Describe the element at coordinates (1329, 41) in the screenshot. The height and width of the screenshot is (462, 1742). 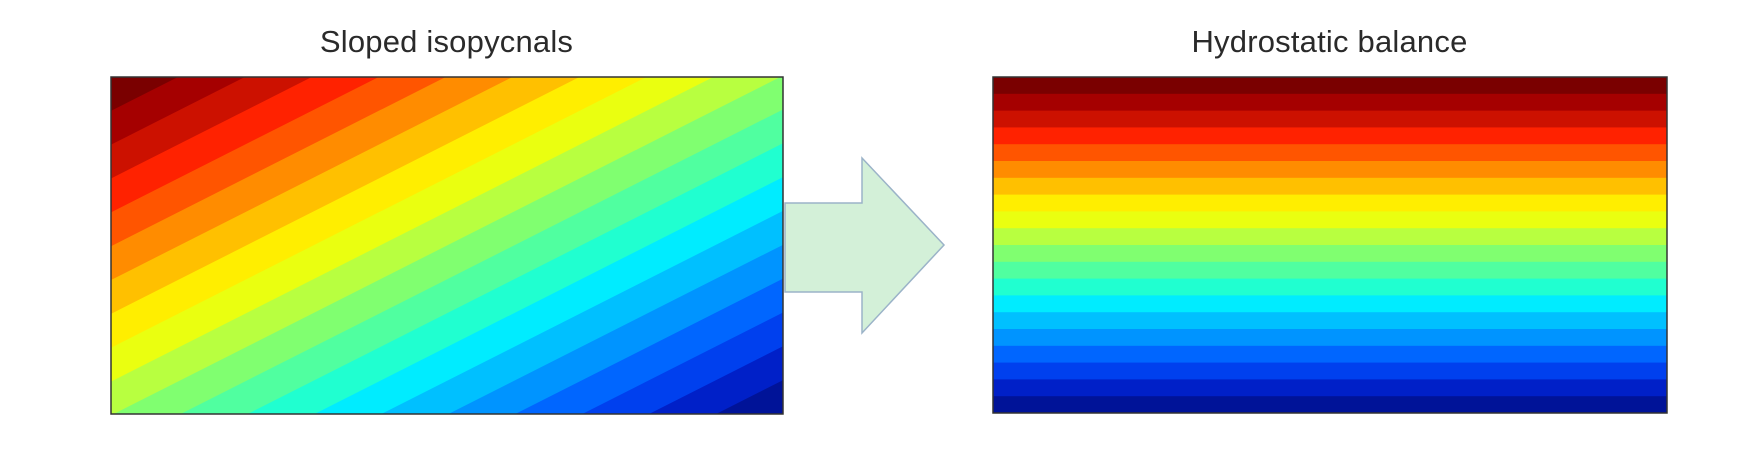
I see `panel-title-right: Hydrostatic balance` at that location.